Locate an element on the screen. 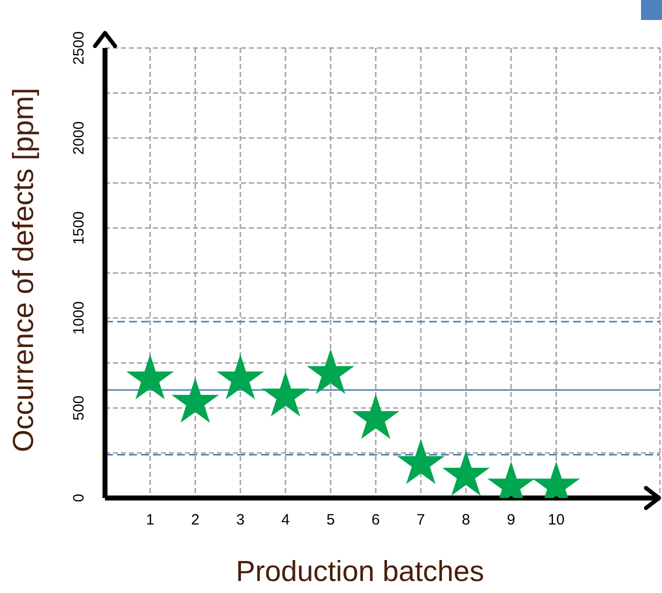 This screenshot has height=593, width=662. x-tick-label: 8 is located at coordinates (466, 520).